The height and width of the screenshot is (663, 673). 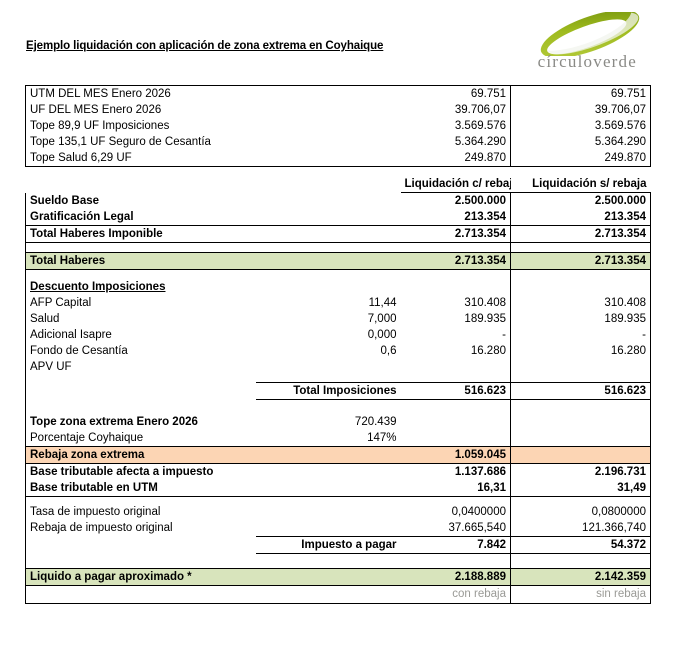 I want to click on row-label: UF DEL MES Enero 2026, so click(x=96, y=110).